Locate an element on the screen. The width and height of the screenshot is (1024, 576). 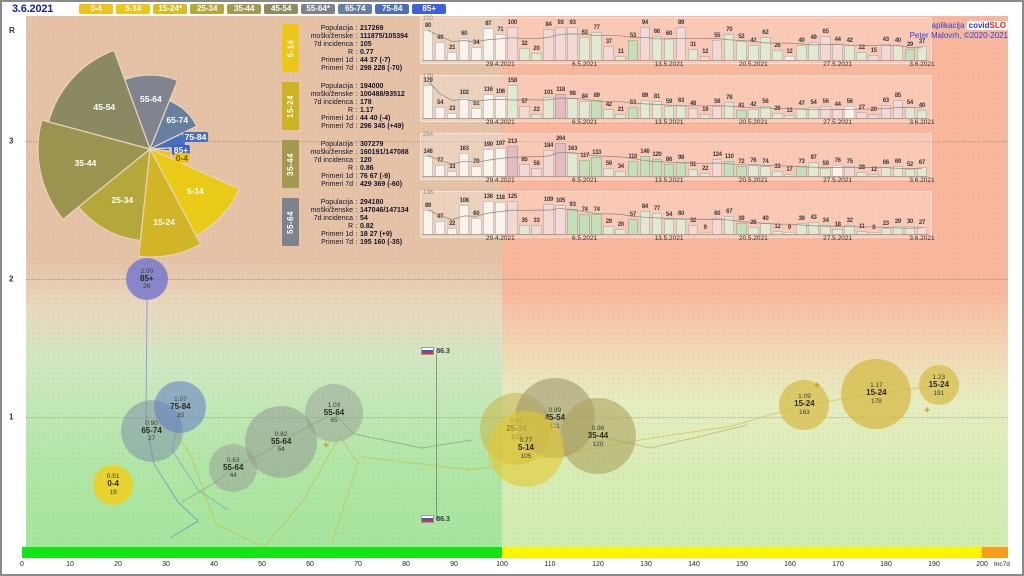
bubble-group-label: 15-24 is located at coordinates (876, 393).